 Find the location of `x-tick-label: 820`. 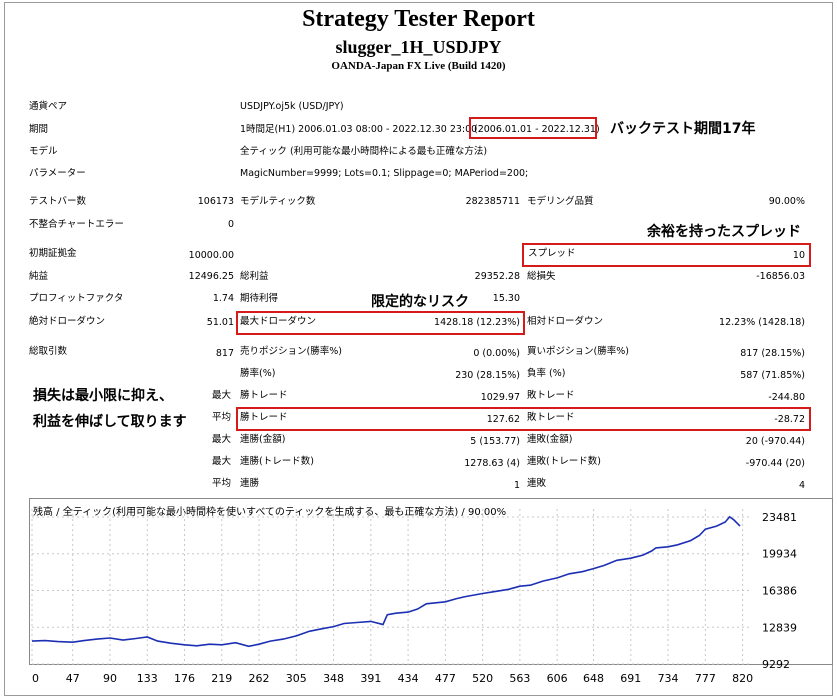

x-tick-label: 820 is located at coordinates (742, 678).